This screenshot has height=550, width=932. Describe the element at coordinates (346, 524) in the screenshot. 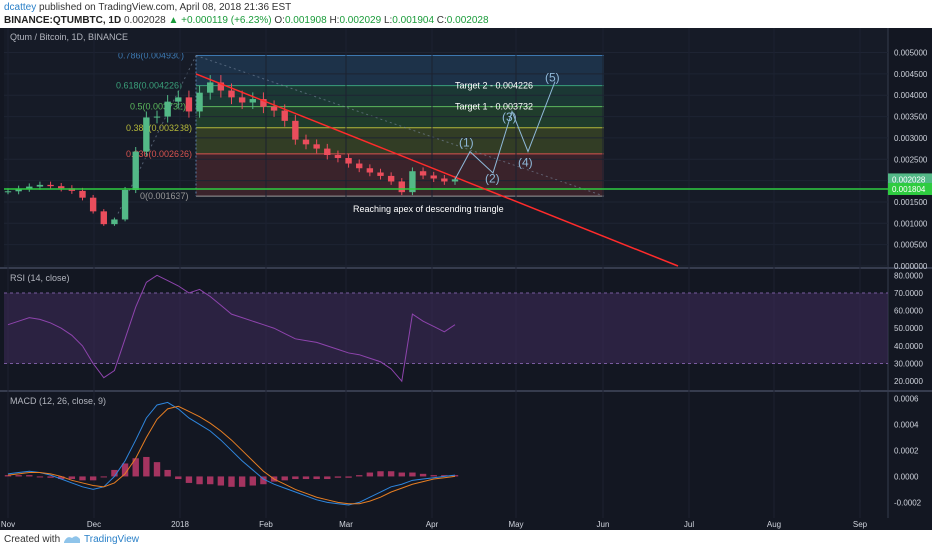

I see `time-tick-label: Mar` at that location.